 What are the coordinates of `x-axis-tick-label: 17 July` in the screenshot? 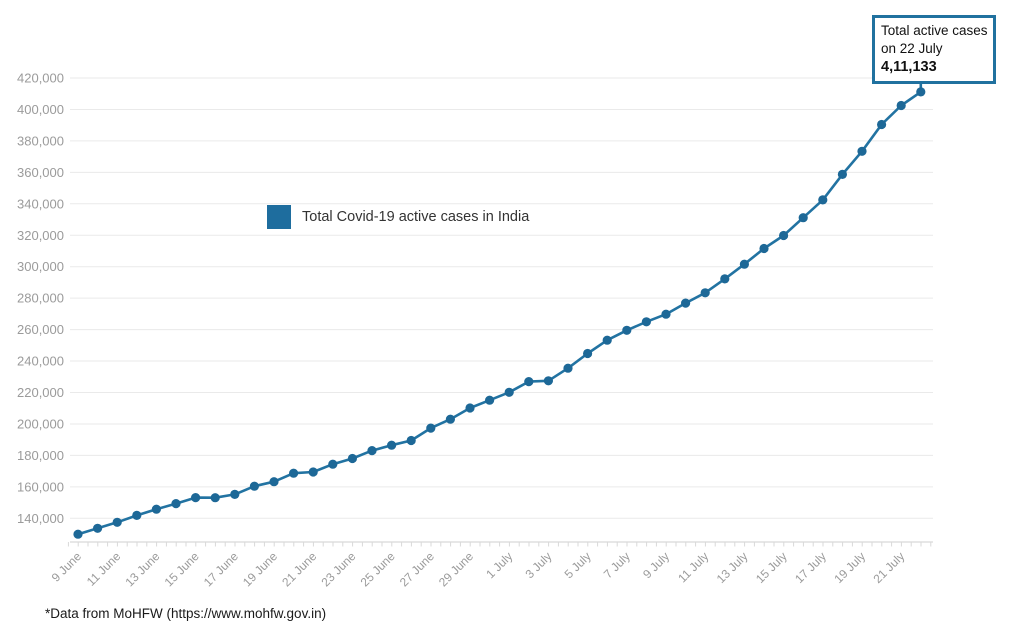 It's located at (810, 567).